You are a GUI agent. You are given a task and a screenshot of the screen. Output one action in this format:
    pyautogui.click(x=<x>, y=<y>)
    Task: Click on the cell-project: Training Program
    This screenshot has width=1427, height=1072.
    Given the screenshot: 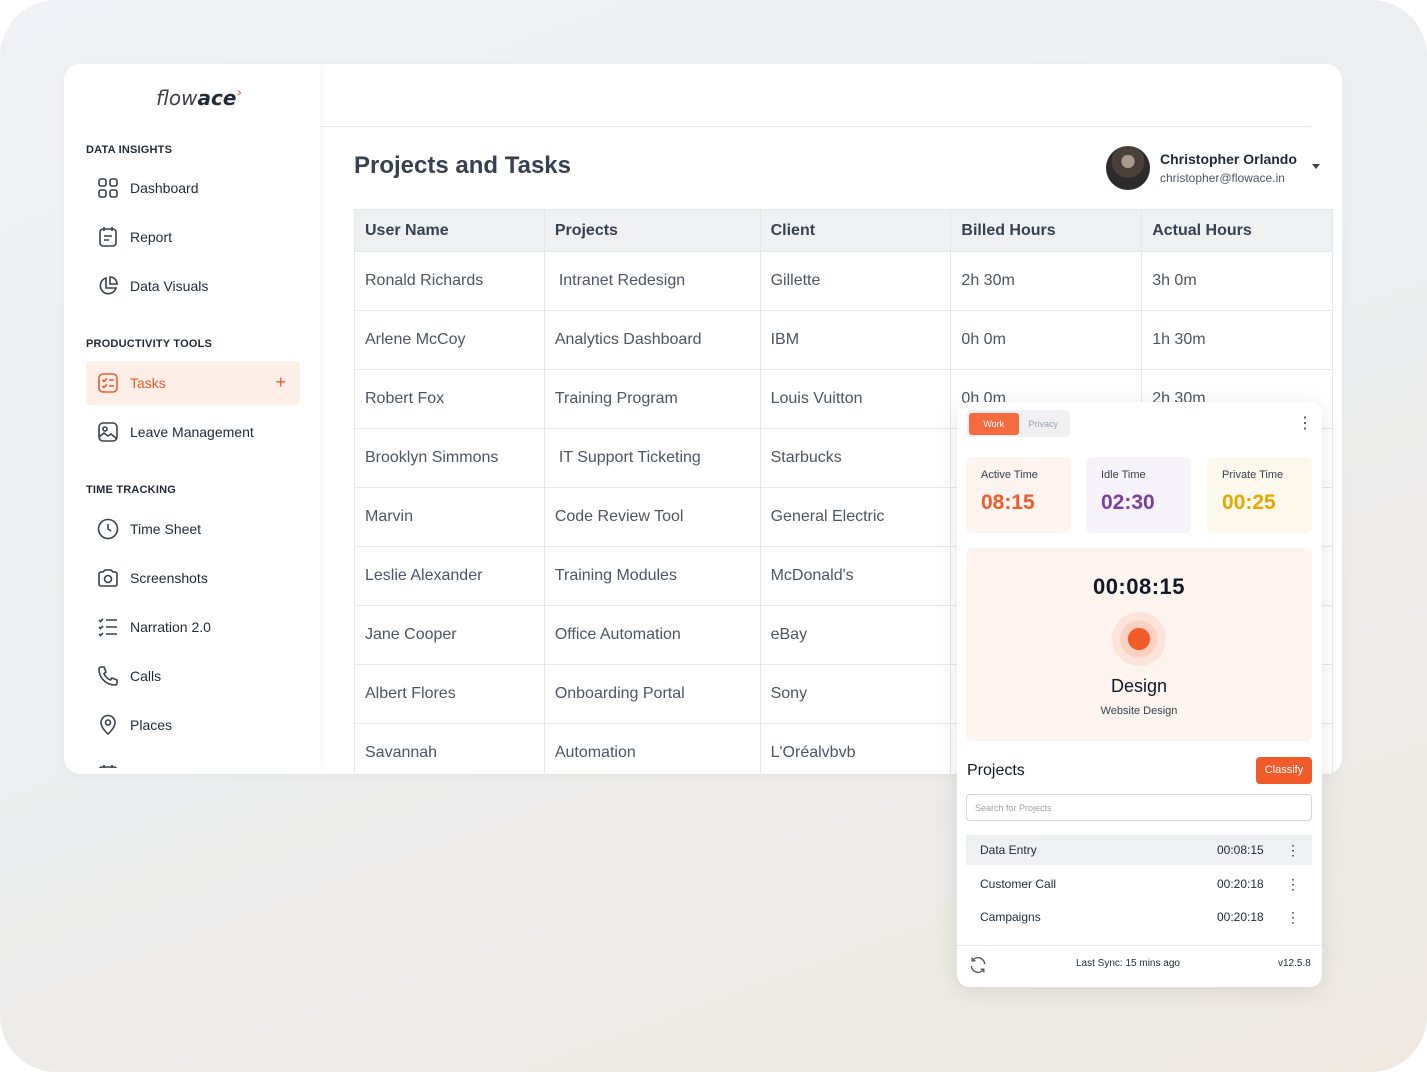 What is the action you would take?
    pyautogui.click(x=652, y=399)
    